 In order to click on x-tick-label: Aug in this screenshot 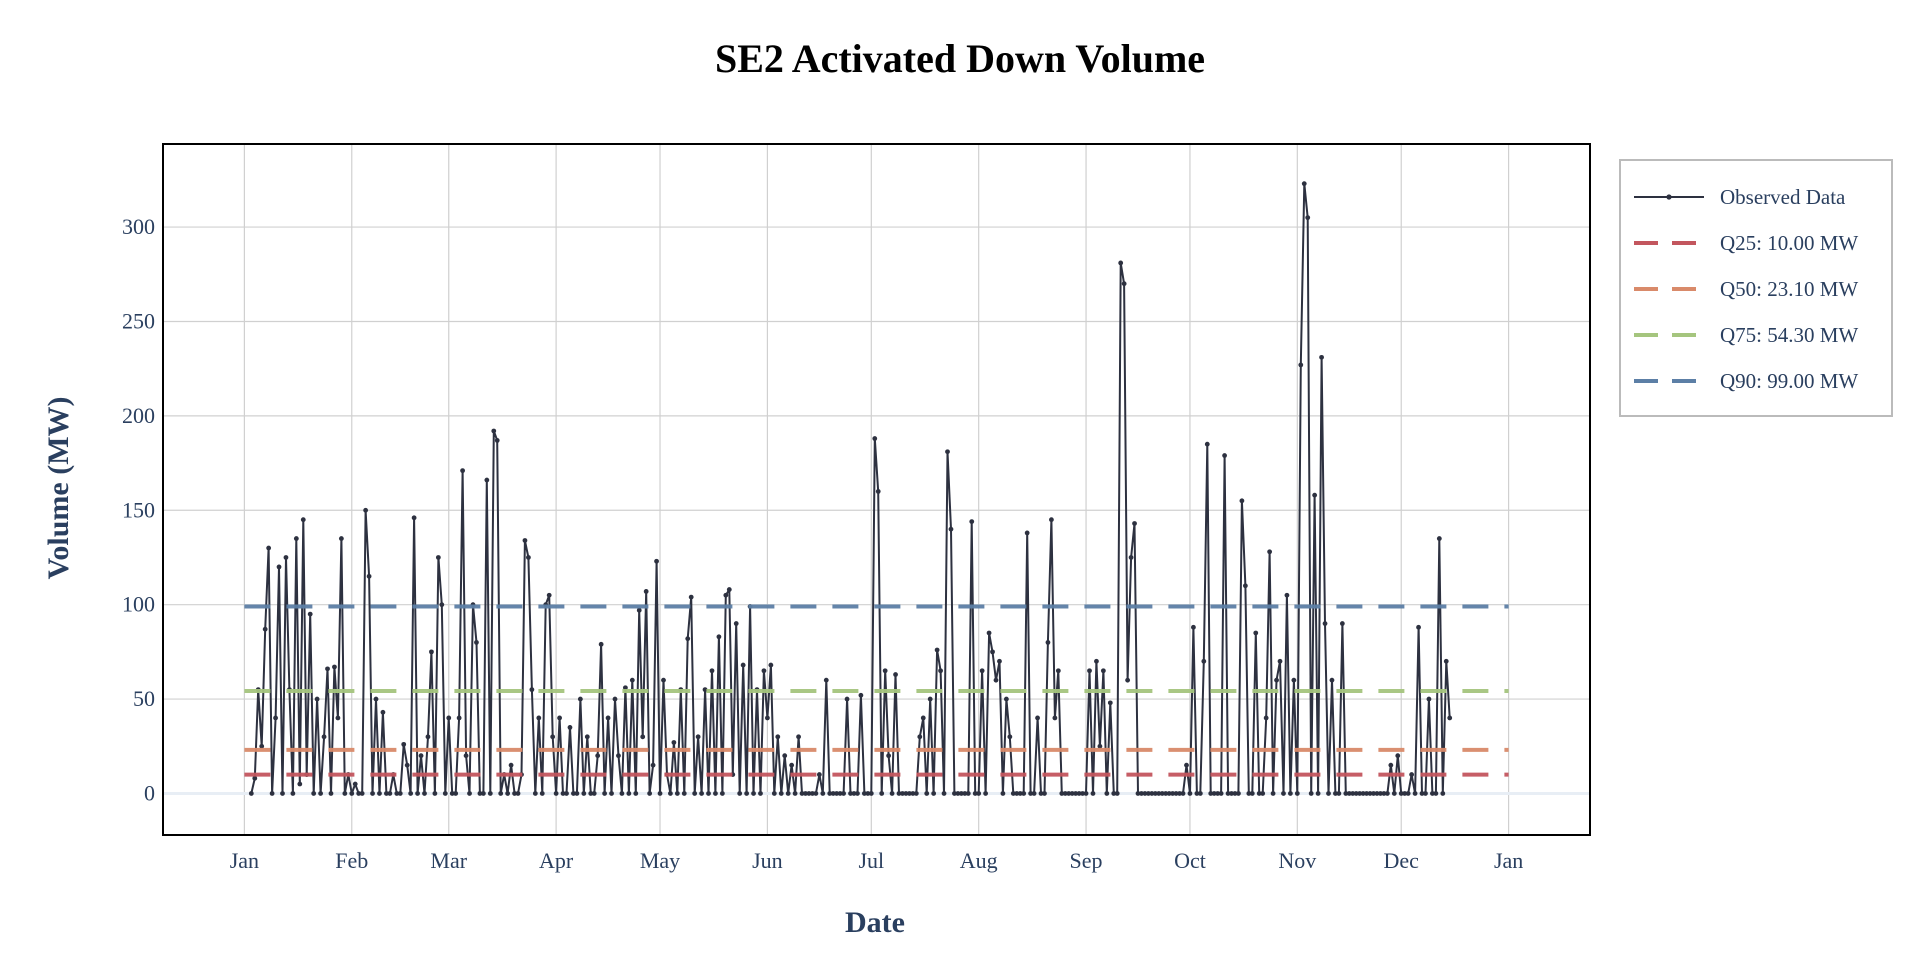, I will do `click(979, 860)`.